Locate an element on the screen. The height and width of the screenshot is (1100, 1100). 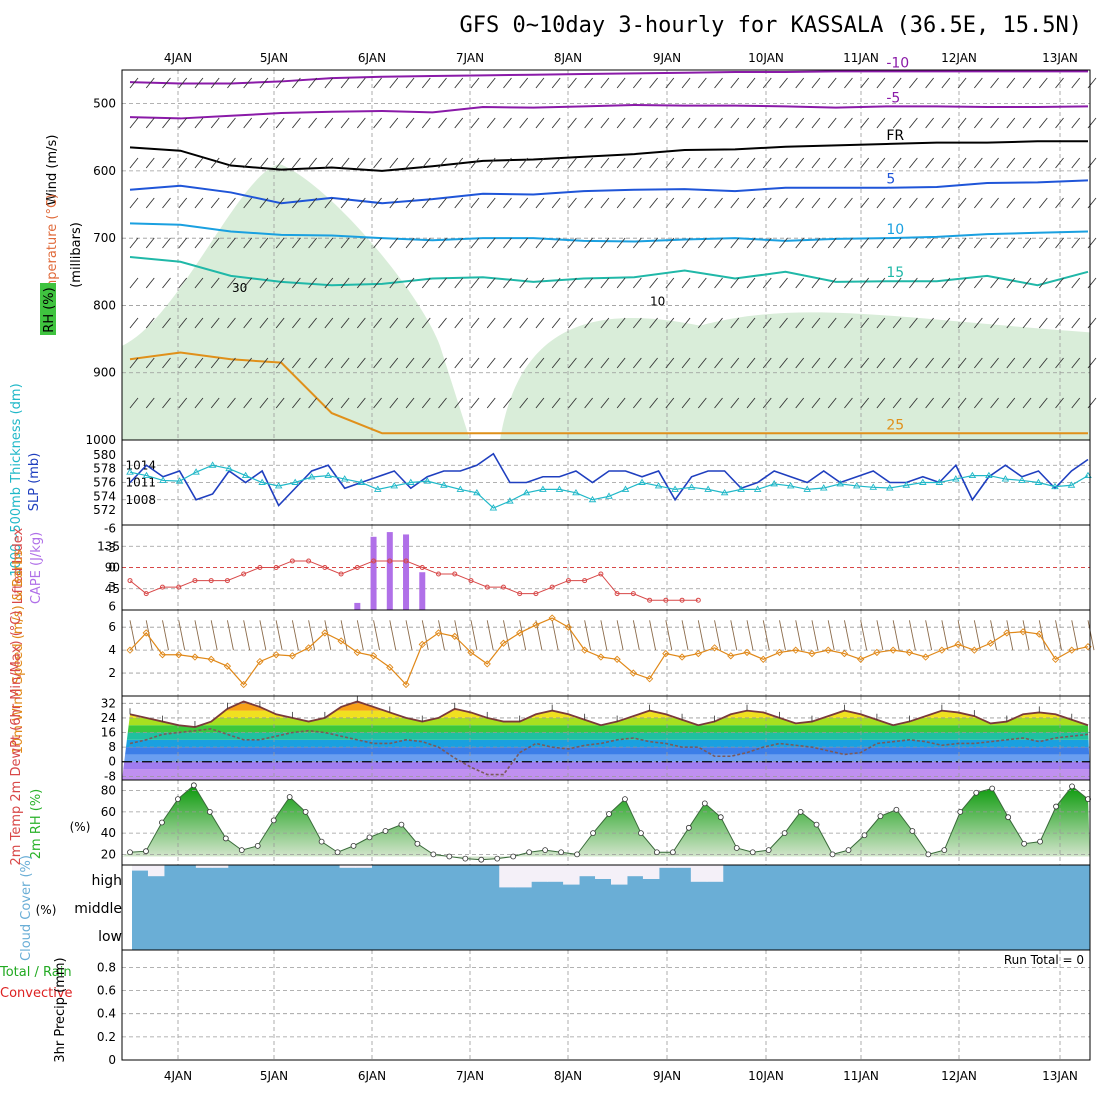
rh2m-axis-label: 2m RH (%) is located at coordinates (36, 824).